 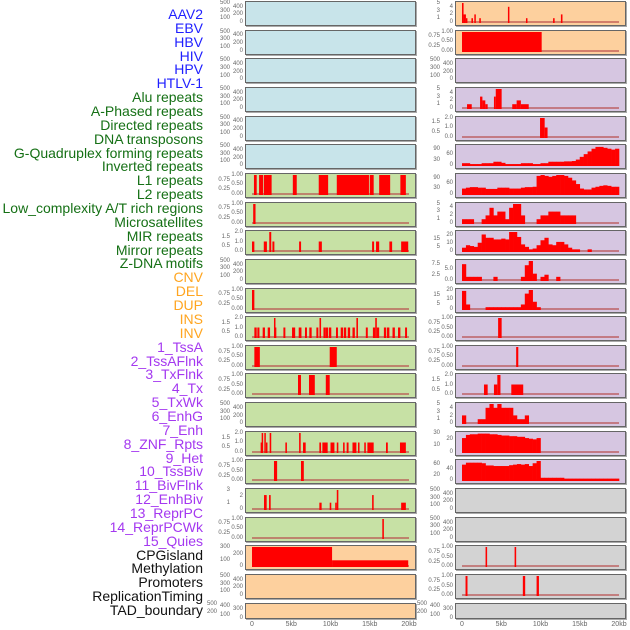 What do you see at coordinates (147, 596) in the screenshot?
I see `track-label: ReplicationTiming` at bounding box center [147, 596].